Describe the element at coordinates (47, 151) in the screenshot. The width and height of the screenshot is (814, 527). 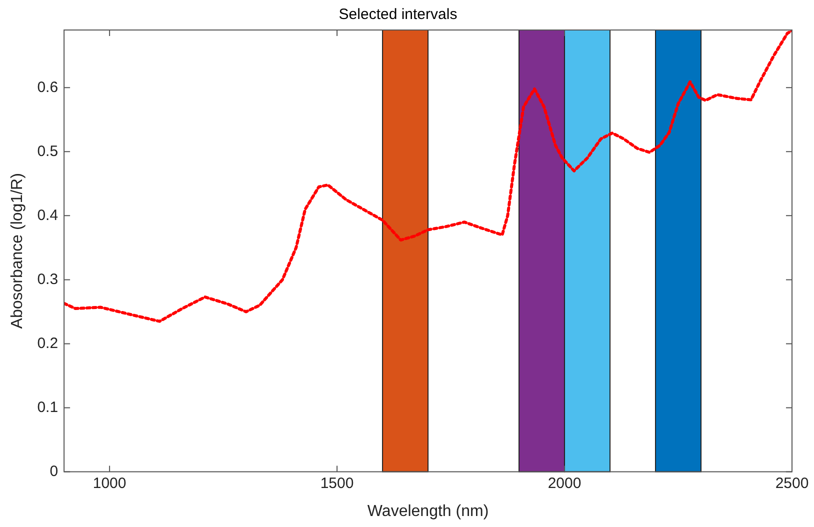
I see `y-tick-label: 0.5` at that location.